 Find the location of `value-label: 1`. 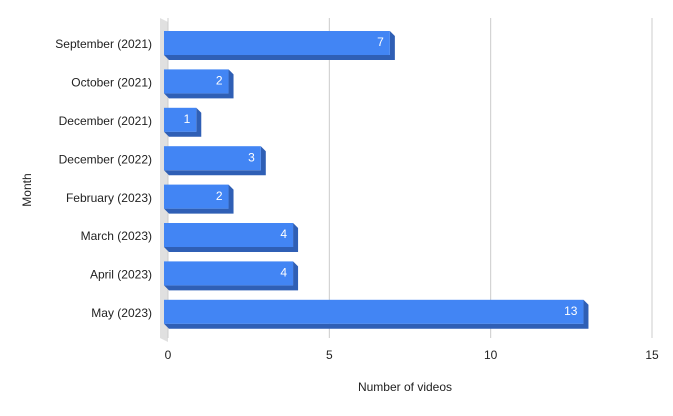

value-label: 1 is located at coordinates (187, 119).